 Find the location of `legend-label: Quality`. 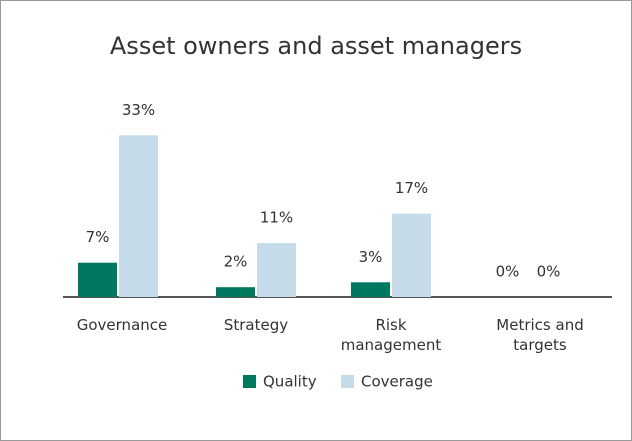

legend-label: Quality is located at coordinates (290, 382).